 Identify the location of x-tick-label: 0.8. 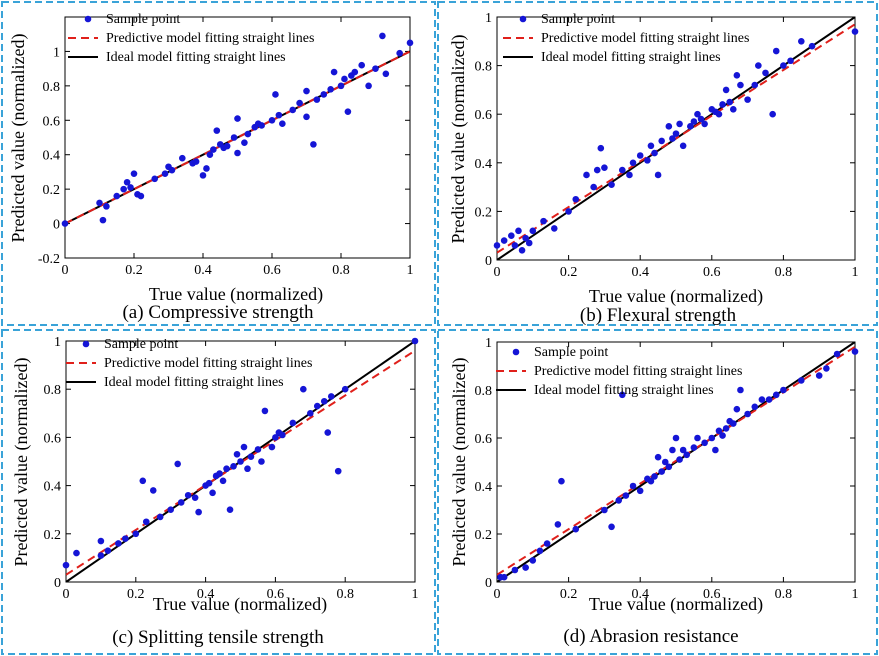
(784, 272).